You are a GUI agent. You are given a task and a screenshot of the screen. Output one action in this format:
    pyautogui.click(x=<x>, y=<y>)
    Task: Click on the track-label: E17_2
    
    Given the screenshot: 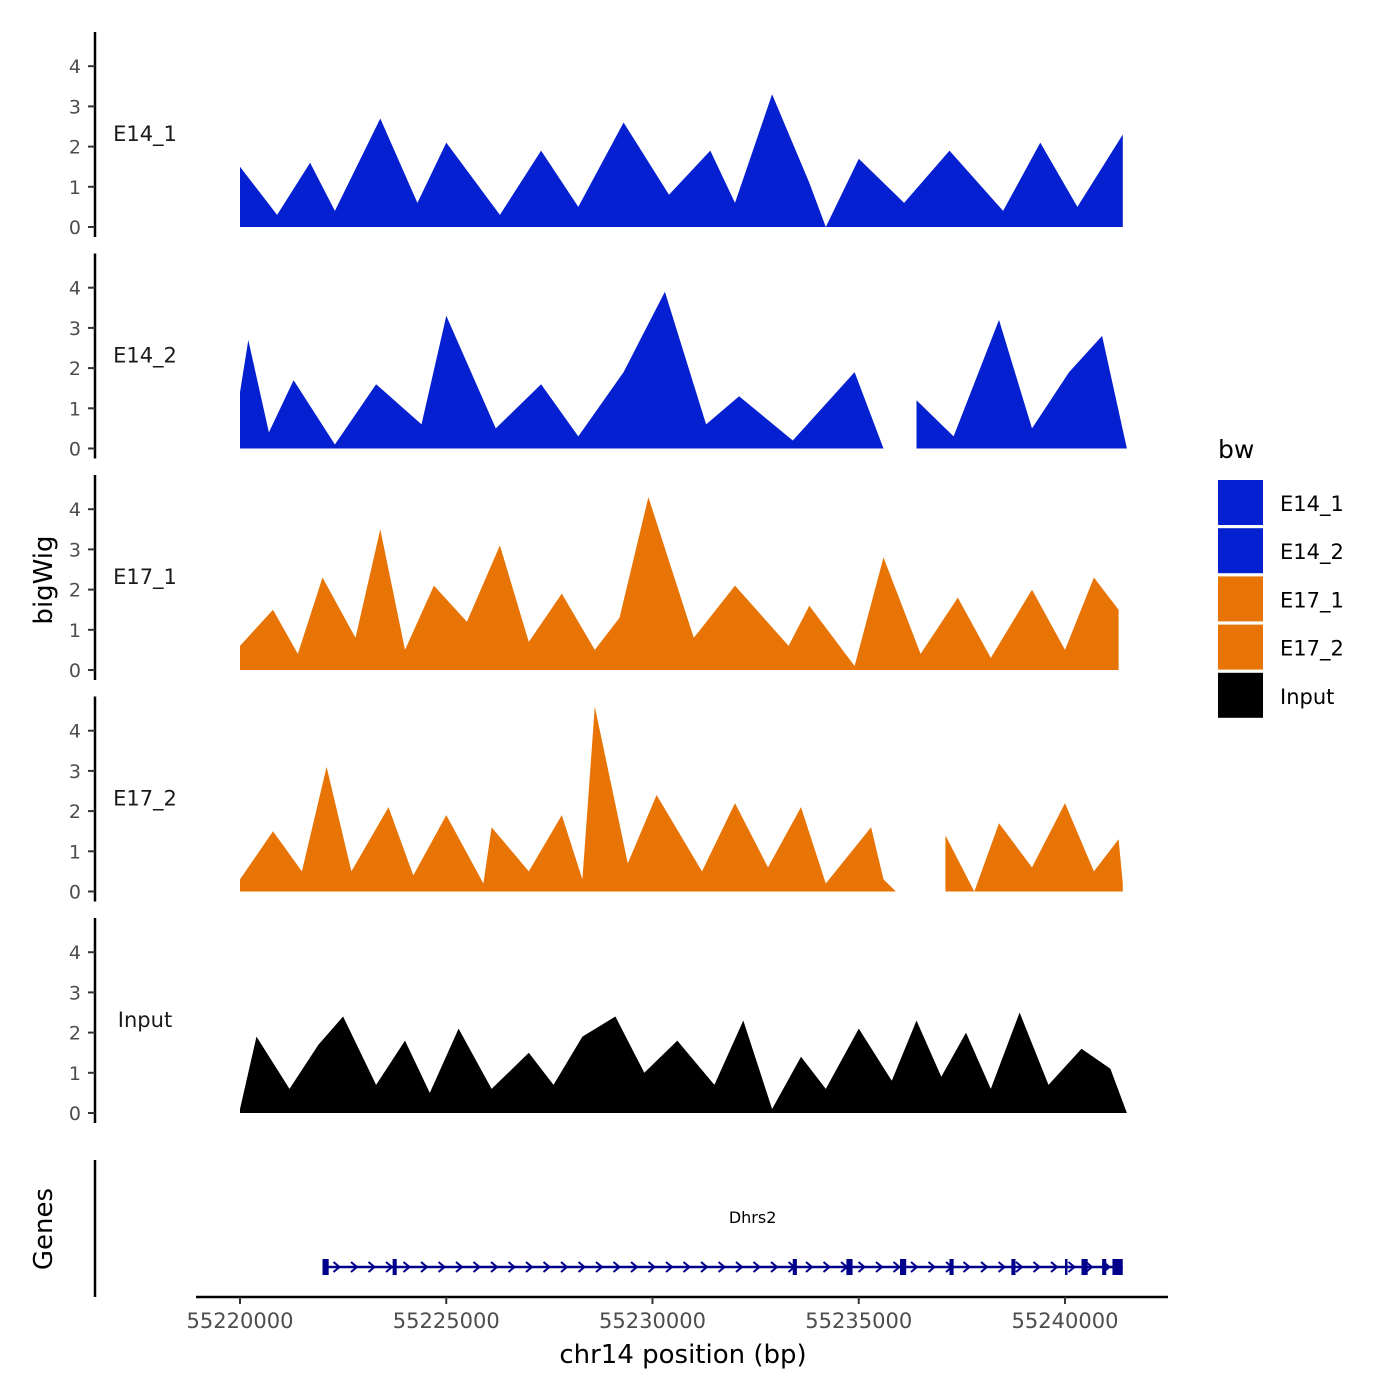 What is the action you would take?
    pyautogui.click(x=145, y=799)
    